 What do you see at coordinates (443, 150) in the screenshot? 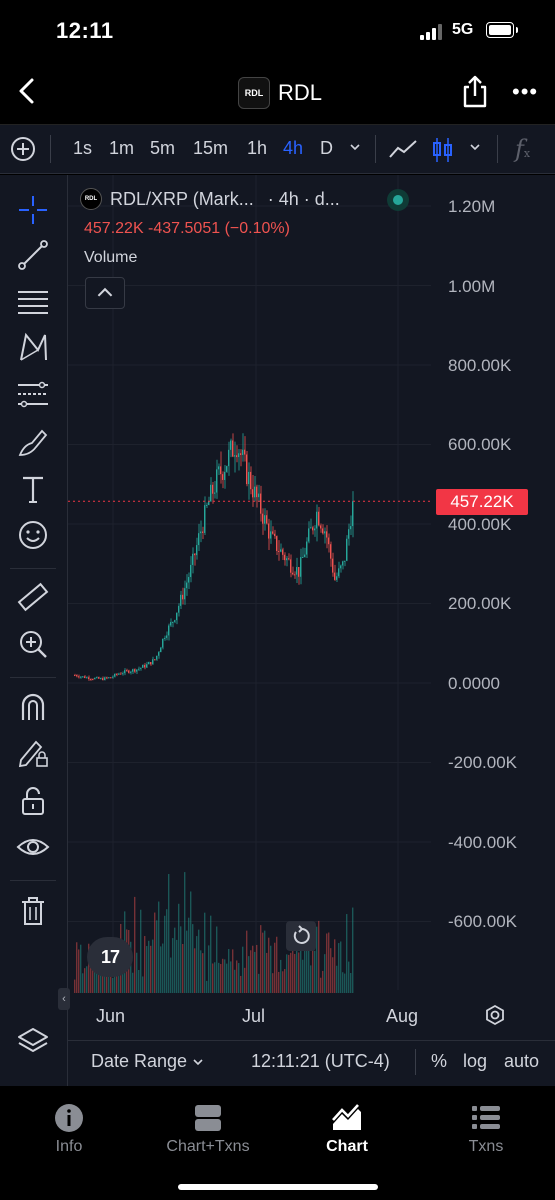
I see `candles-icon` at bounding box center [443, 150].